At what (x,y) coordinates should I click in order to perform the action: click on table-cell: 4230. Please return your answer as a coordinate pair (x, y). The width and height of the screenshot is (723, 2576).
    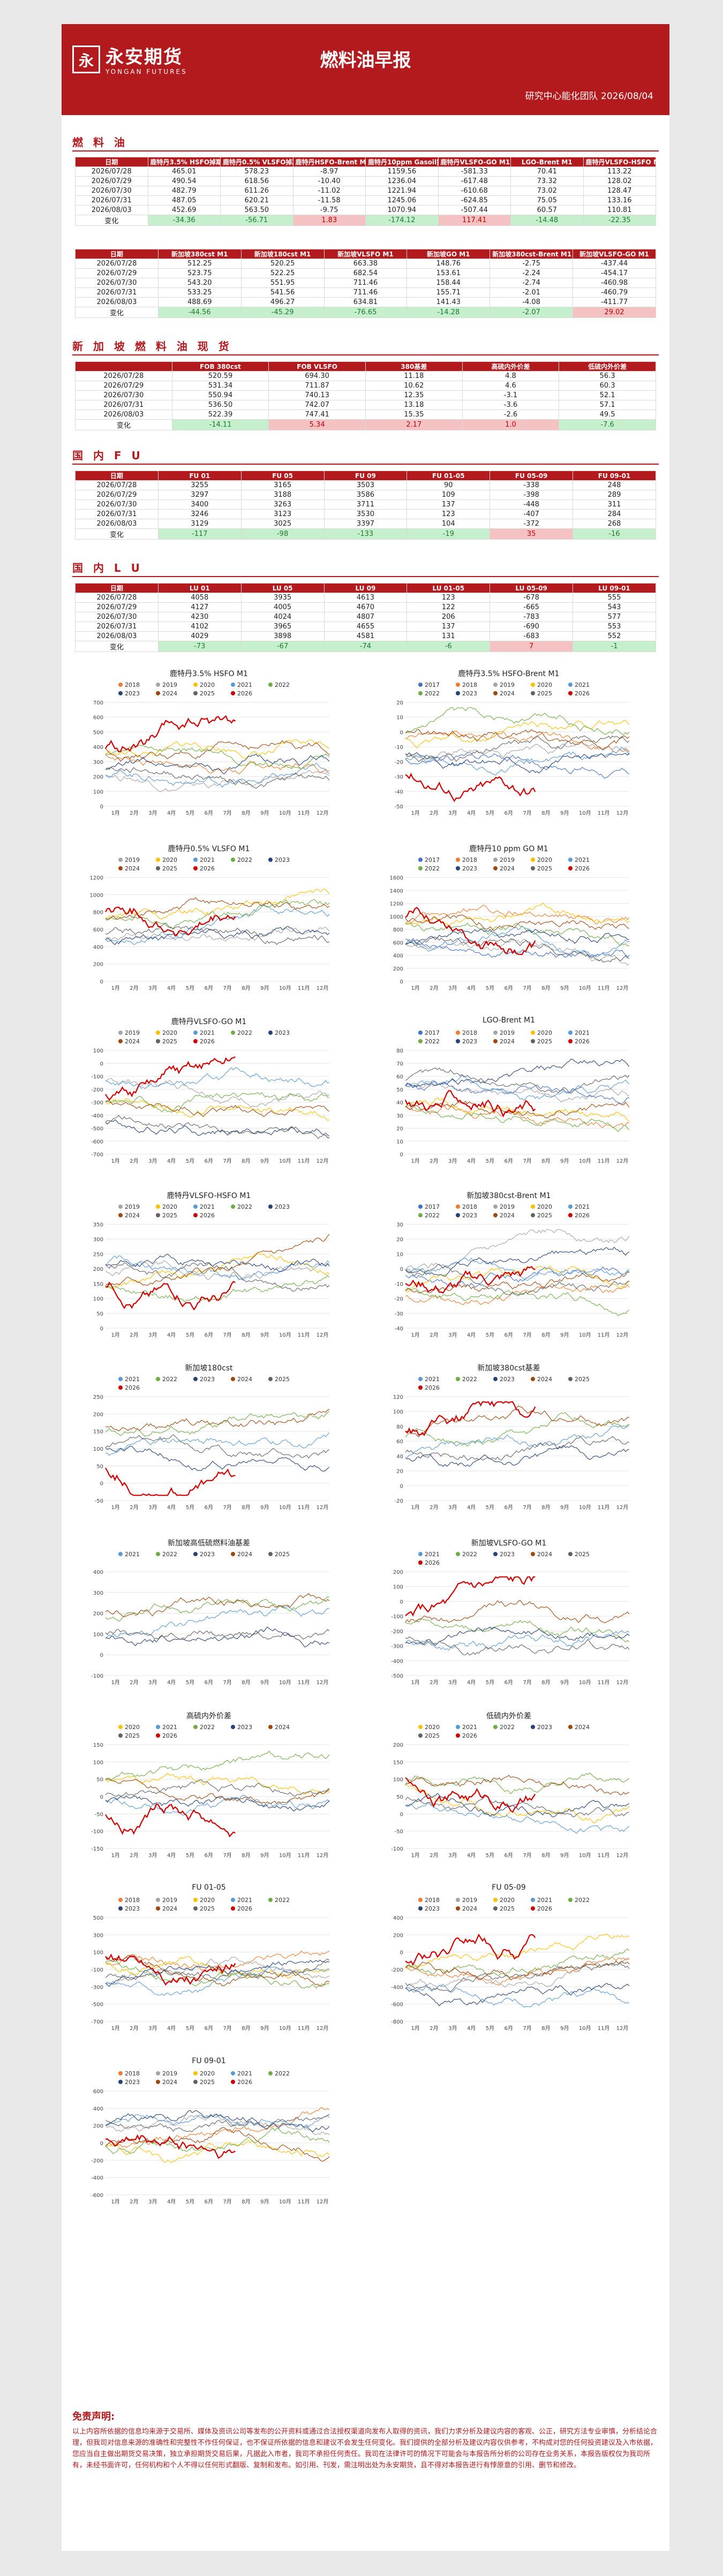
    Looking at the image, I should click on (199, 617).